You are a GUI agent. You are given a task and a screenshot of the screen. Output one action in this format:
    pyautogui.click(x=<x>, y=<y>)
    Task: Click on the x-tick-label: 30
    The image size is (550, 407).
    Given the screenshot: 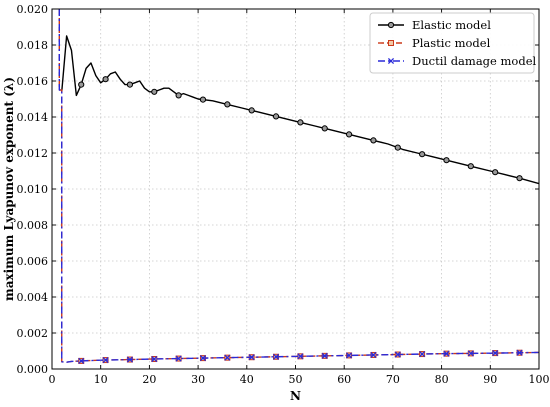 What is the action you would take?
    pyautogui.click(x=198, y=379)
    